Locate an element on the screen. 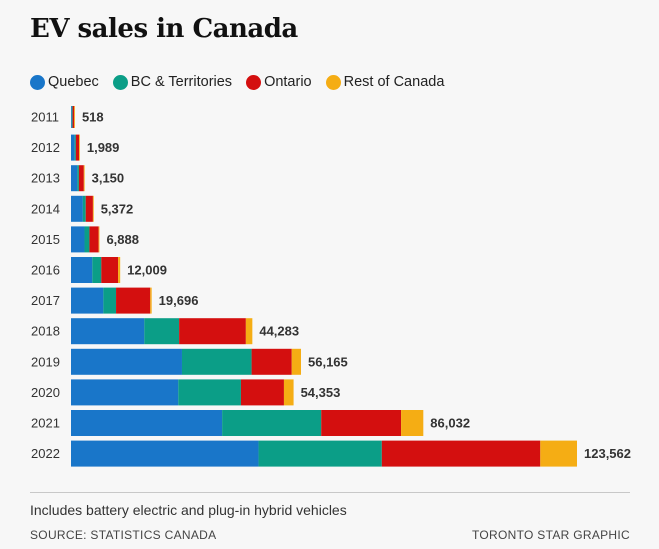 The height and width of the screenshot is (549, 659). total-label-2016: 12,009 is located at coordinates (147, 270).